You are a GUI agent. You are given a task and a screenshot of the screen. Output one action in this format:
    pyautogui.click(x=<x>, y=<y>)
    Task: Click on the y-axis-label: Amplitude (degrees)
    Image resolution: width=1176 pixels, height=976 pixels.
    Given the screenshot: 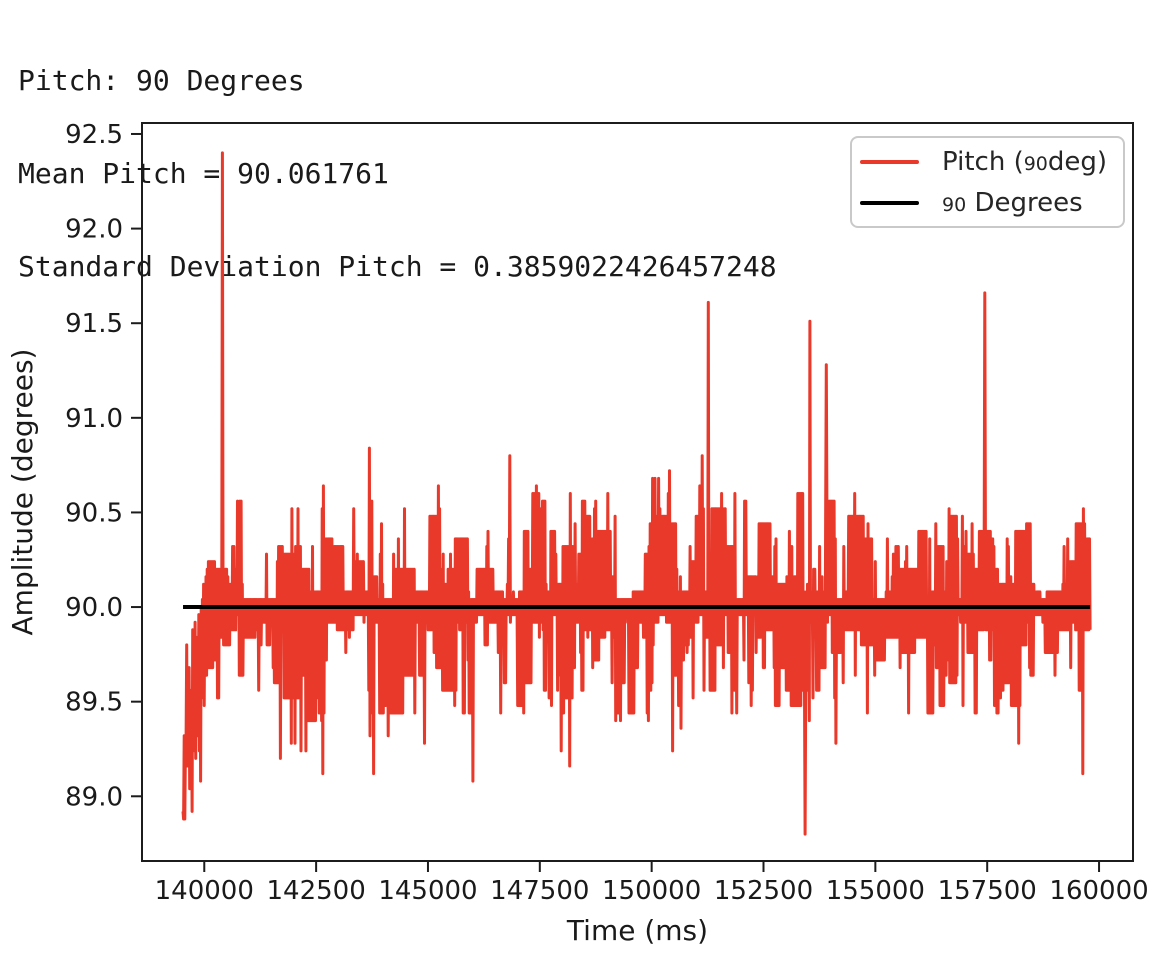 What is the action you would take?
    pyautogui.click(x=22, y=492)
    